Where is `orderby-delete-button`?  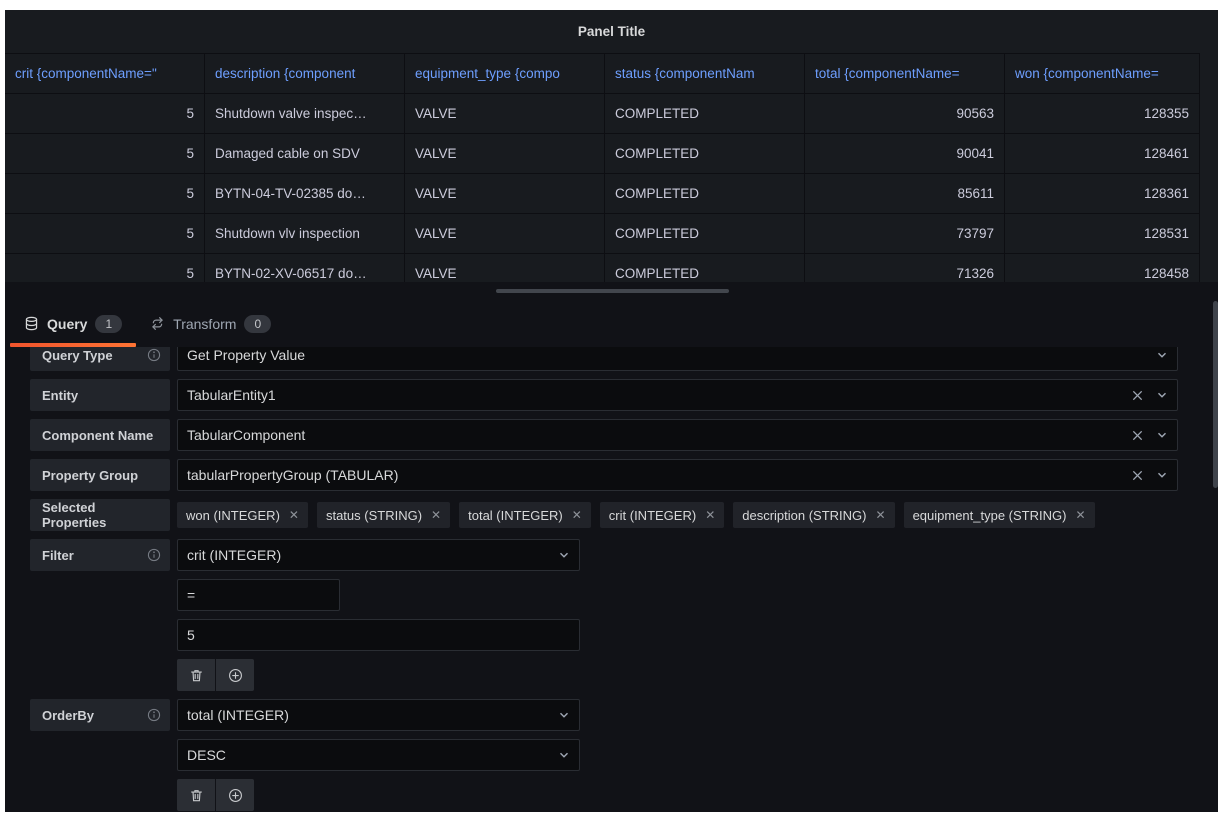
orderby-delete-button is located at coordinates (196, 795).